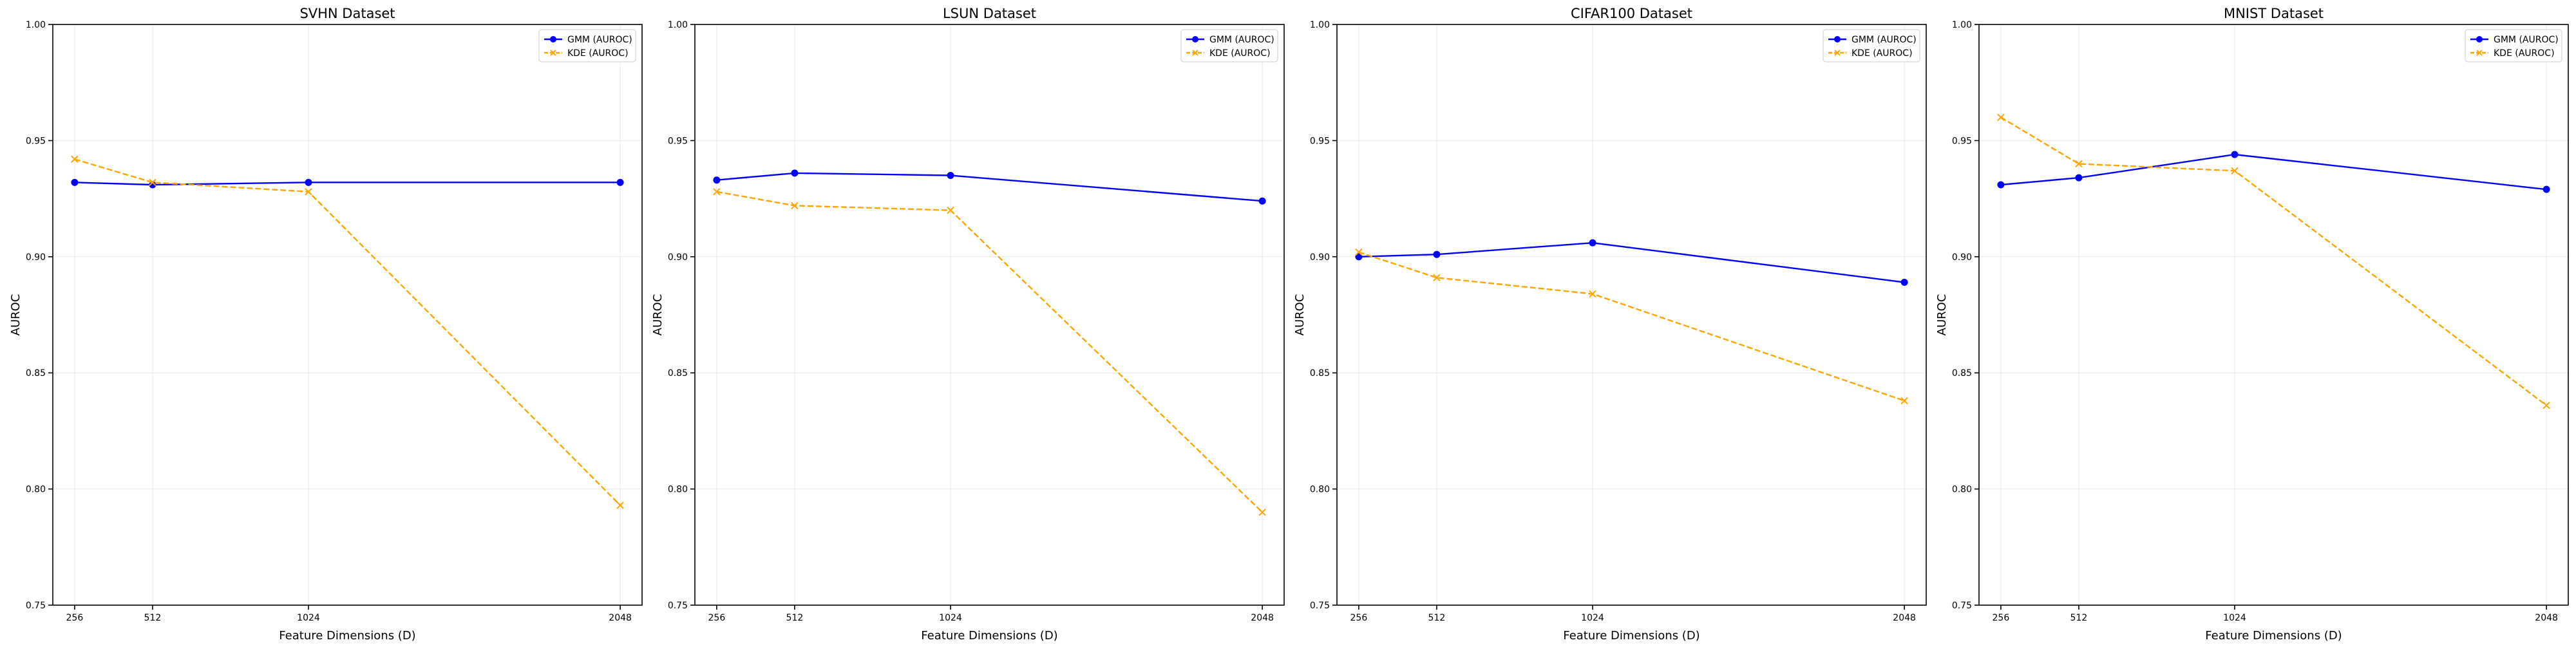 This screenshot has width=2576, height=647. What do you see at coordinates (989, 13) in the screenshot?
I see `chart-title: LSUN Dataset` at bounding box center [989, 13].